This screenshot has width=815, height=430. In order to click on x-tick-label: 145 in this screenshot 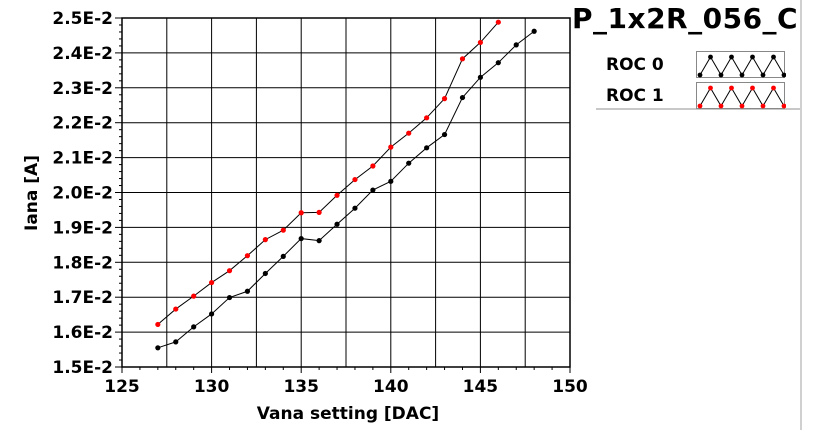, I will do `click(481, 387)`.